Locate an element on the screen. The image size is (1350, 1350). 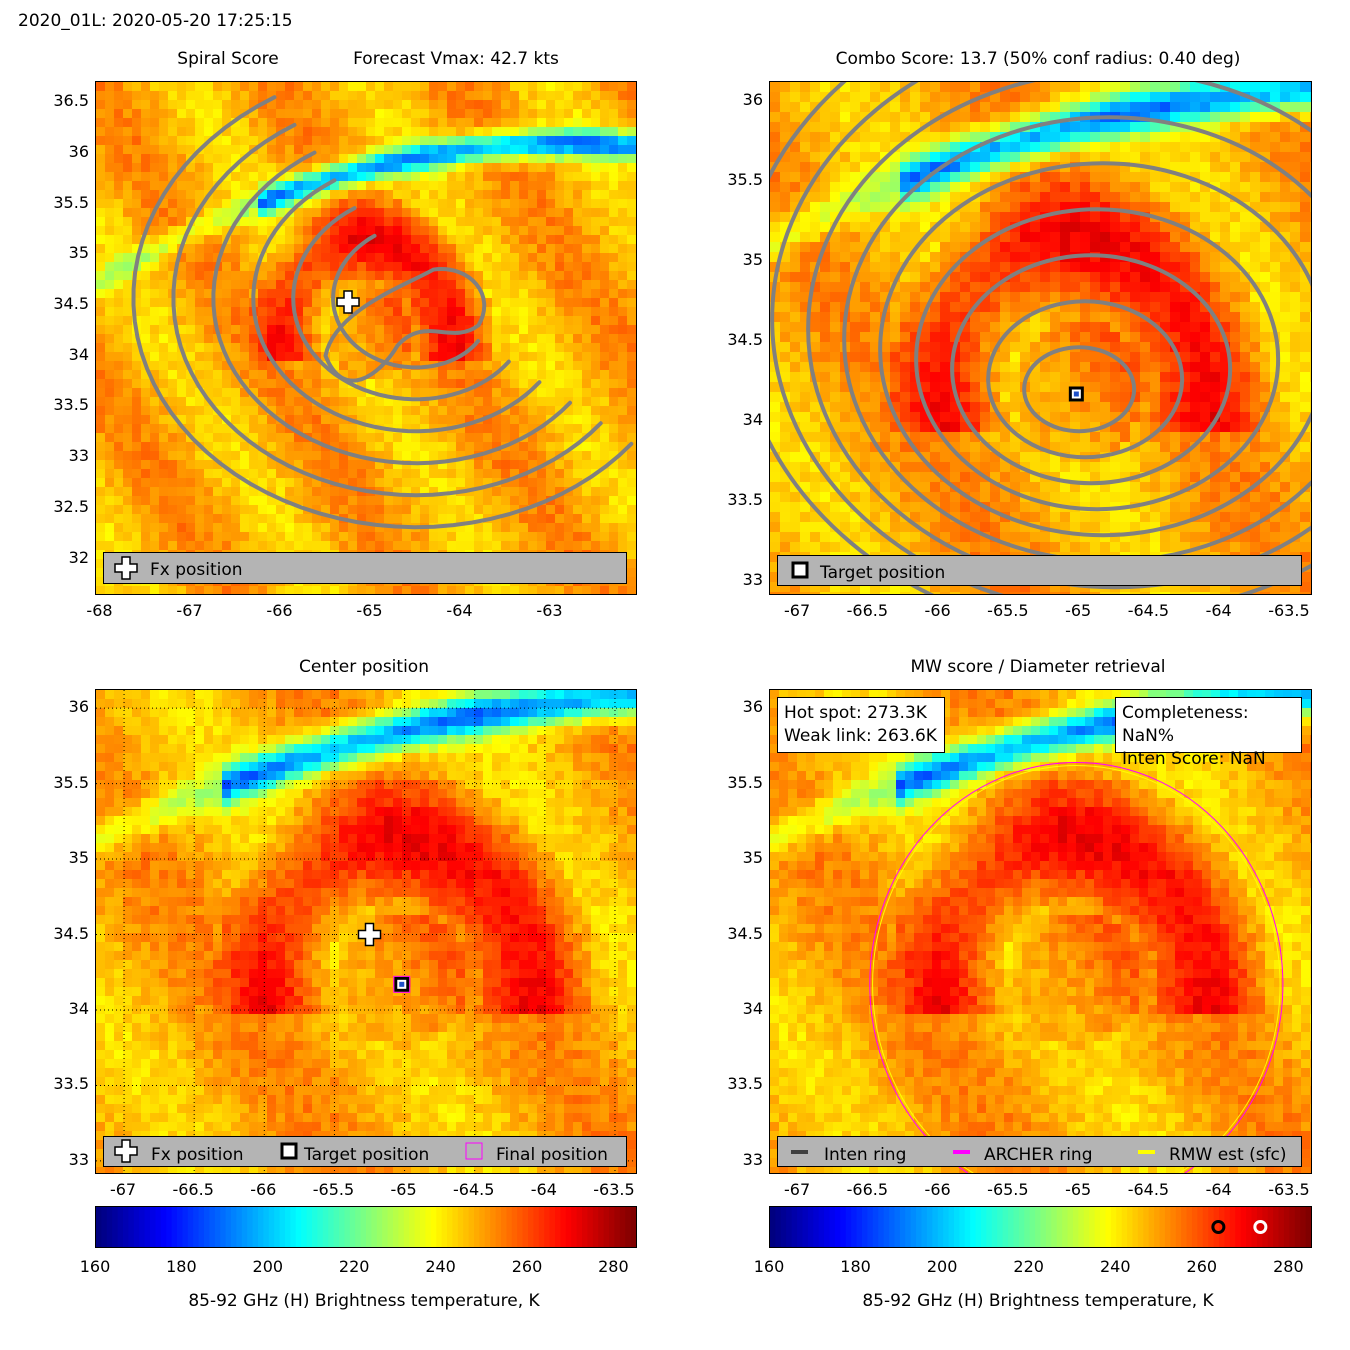
weak-link-mark is located at coordinates (1218, 1227).